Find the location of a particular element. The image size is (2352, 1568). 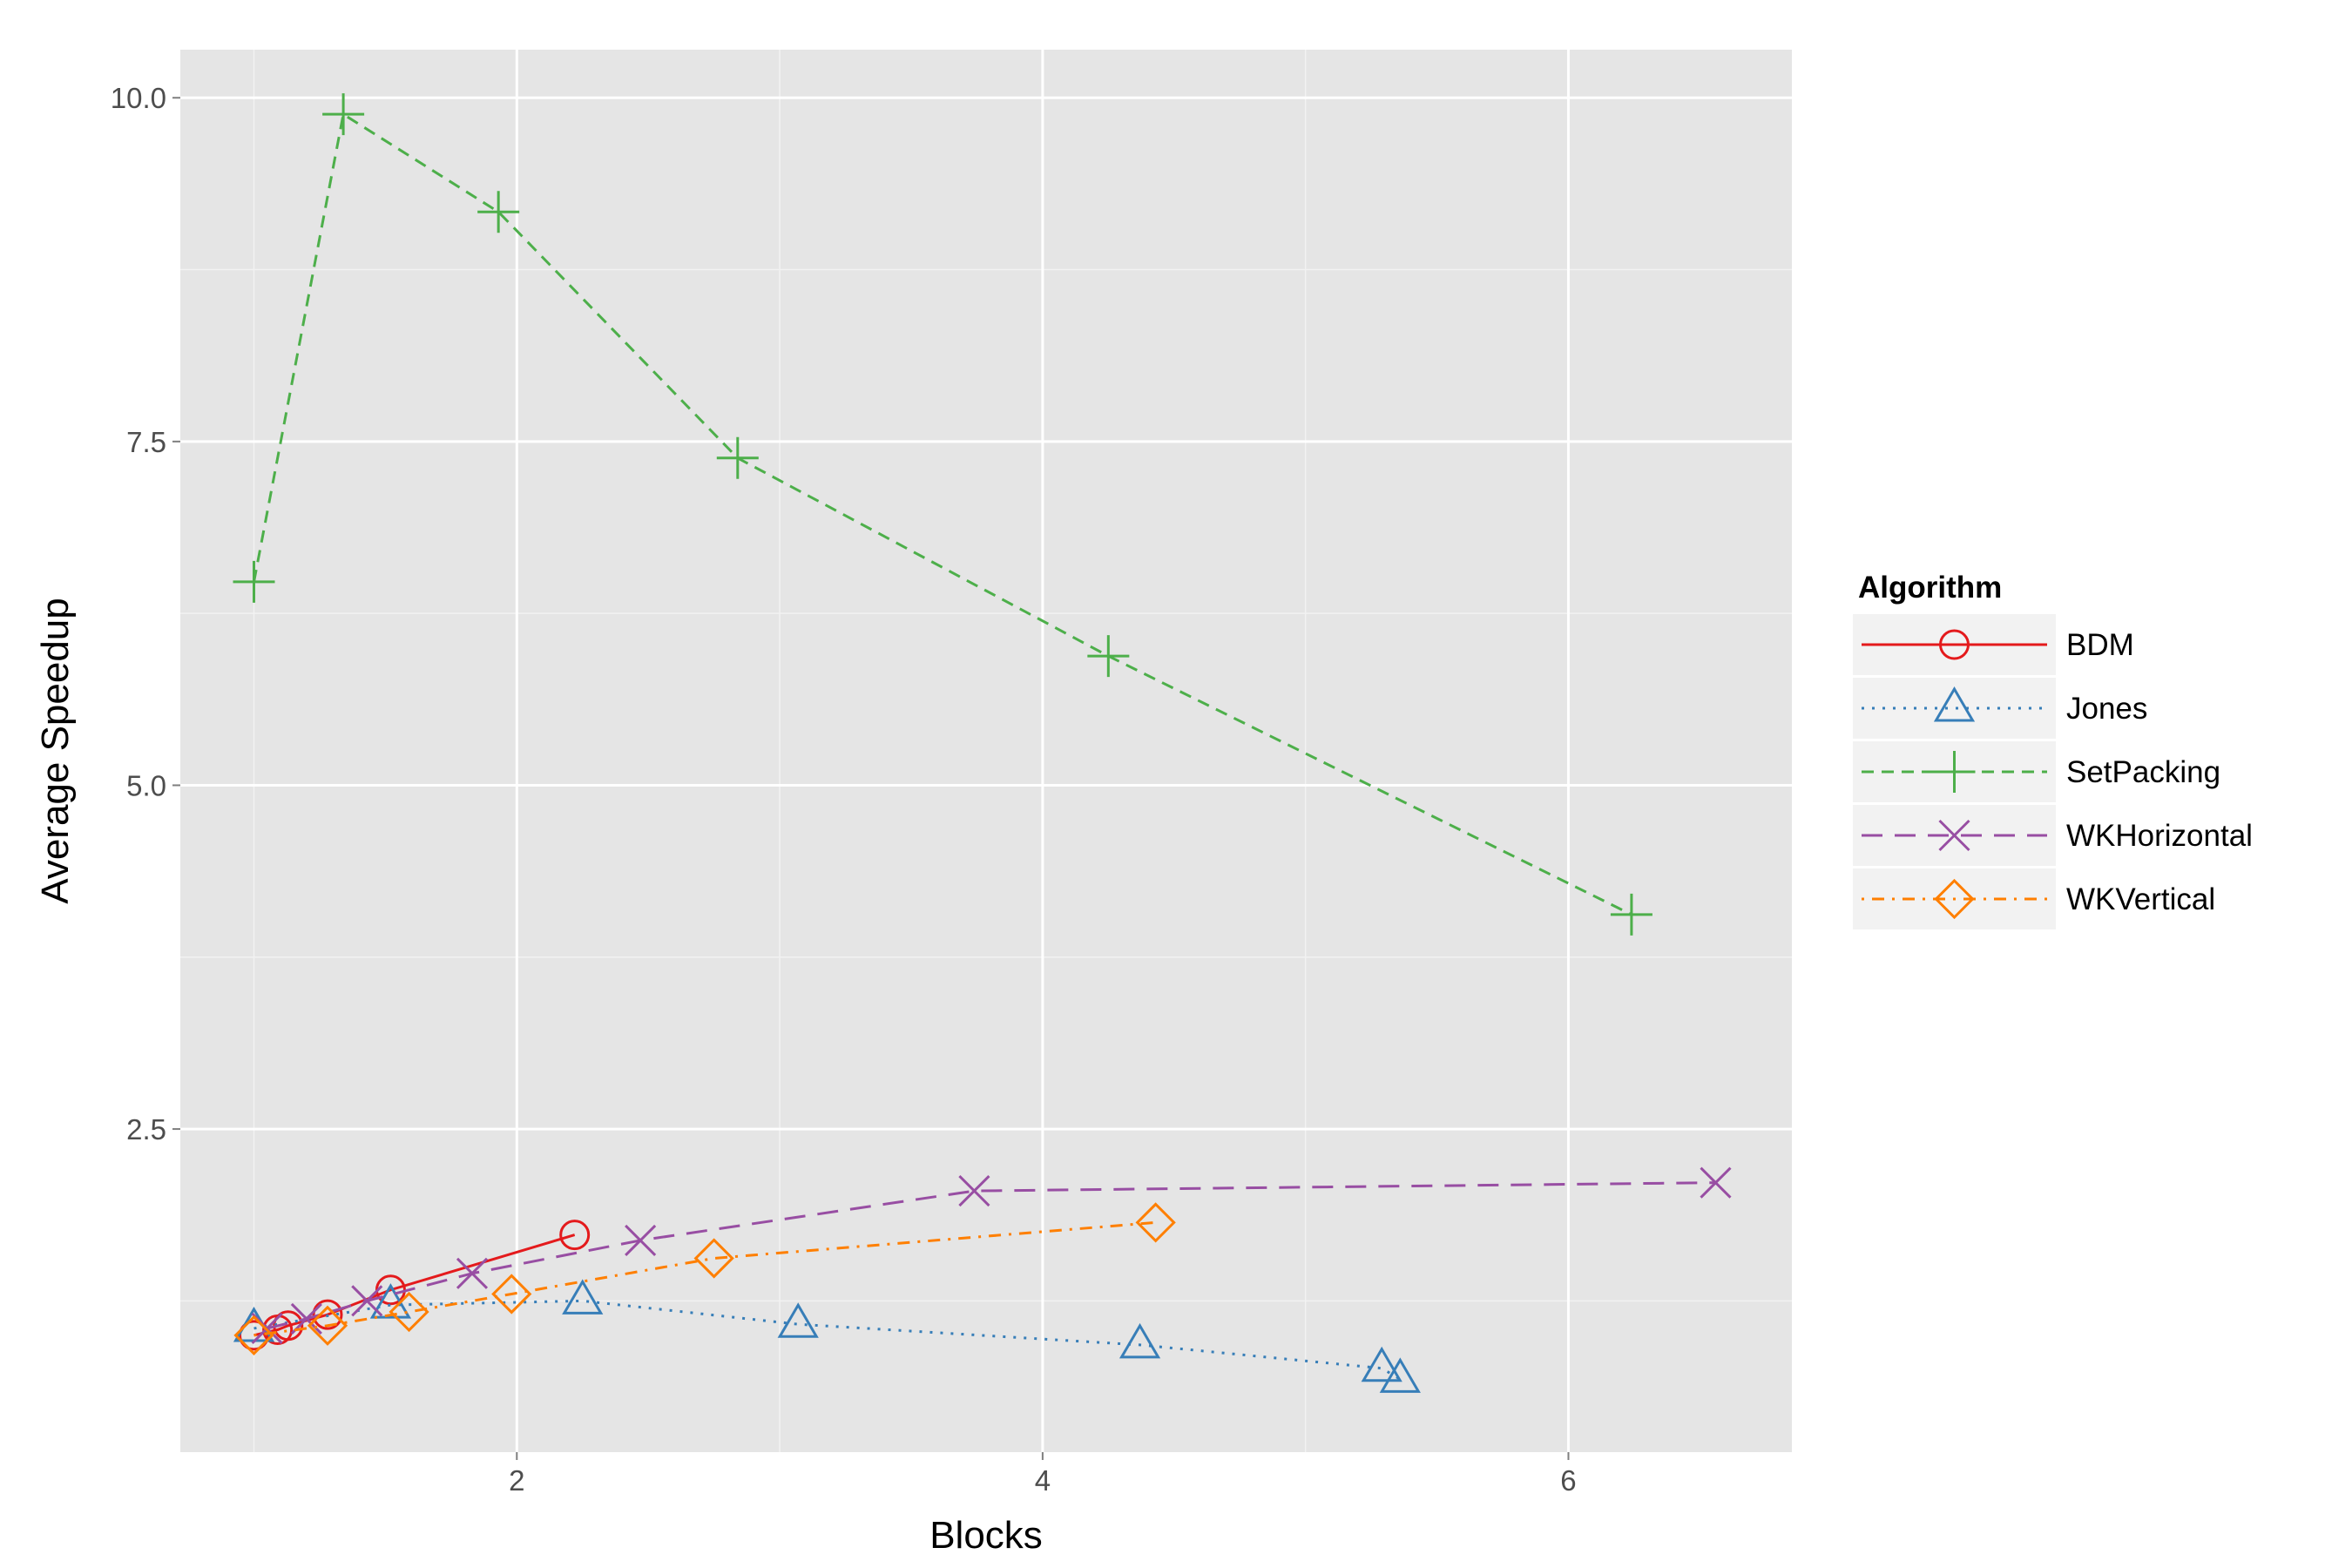

legend-title: Algorithm is located at coordinates (1930, 588).